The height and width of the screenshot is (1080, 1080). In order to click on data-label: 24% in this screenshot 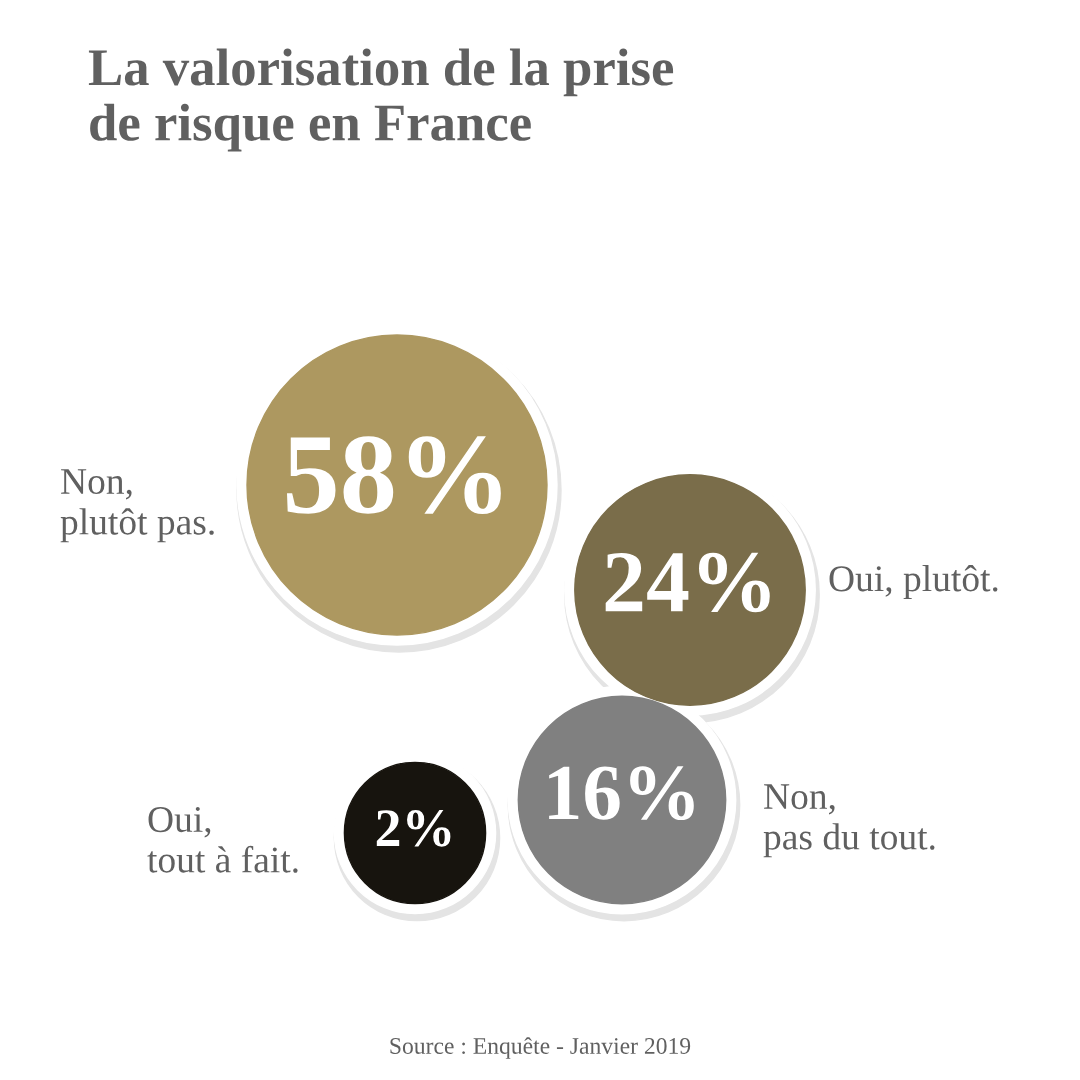, I will do `click(687, 582)`.